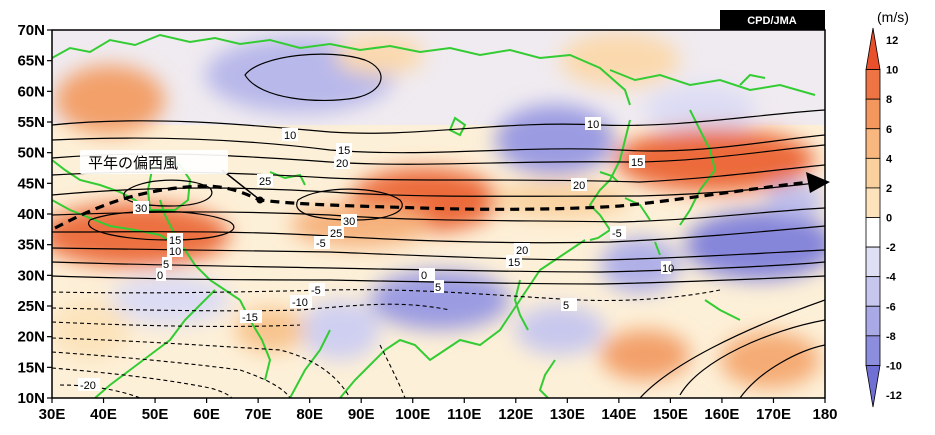  Describe the element at coordinates (31, 306) in the screenshot. I see `latitude-label: 25N` at that location.